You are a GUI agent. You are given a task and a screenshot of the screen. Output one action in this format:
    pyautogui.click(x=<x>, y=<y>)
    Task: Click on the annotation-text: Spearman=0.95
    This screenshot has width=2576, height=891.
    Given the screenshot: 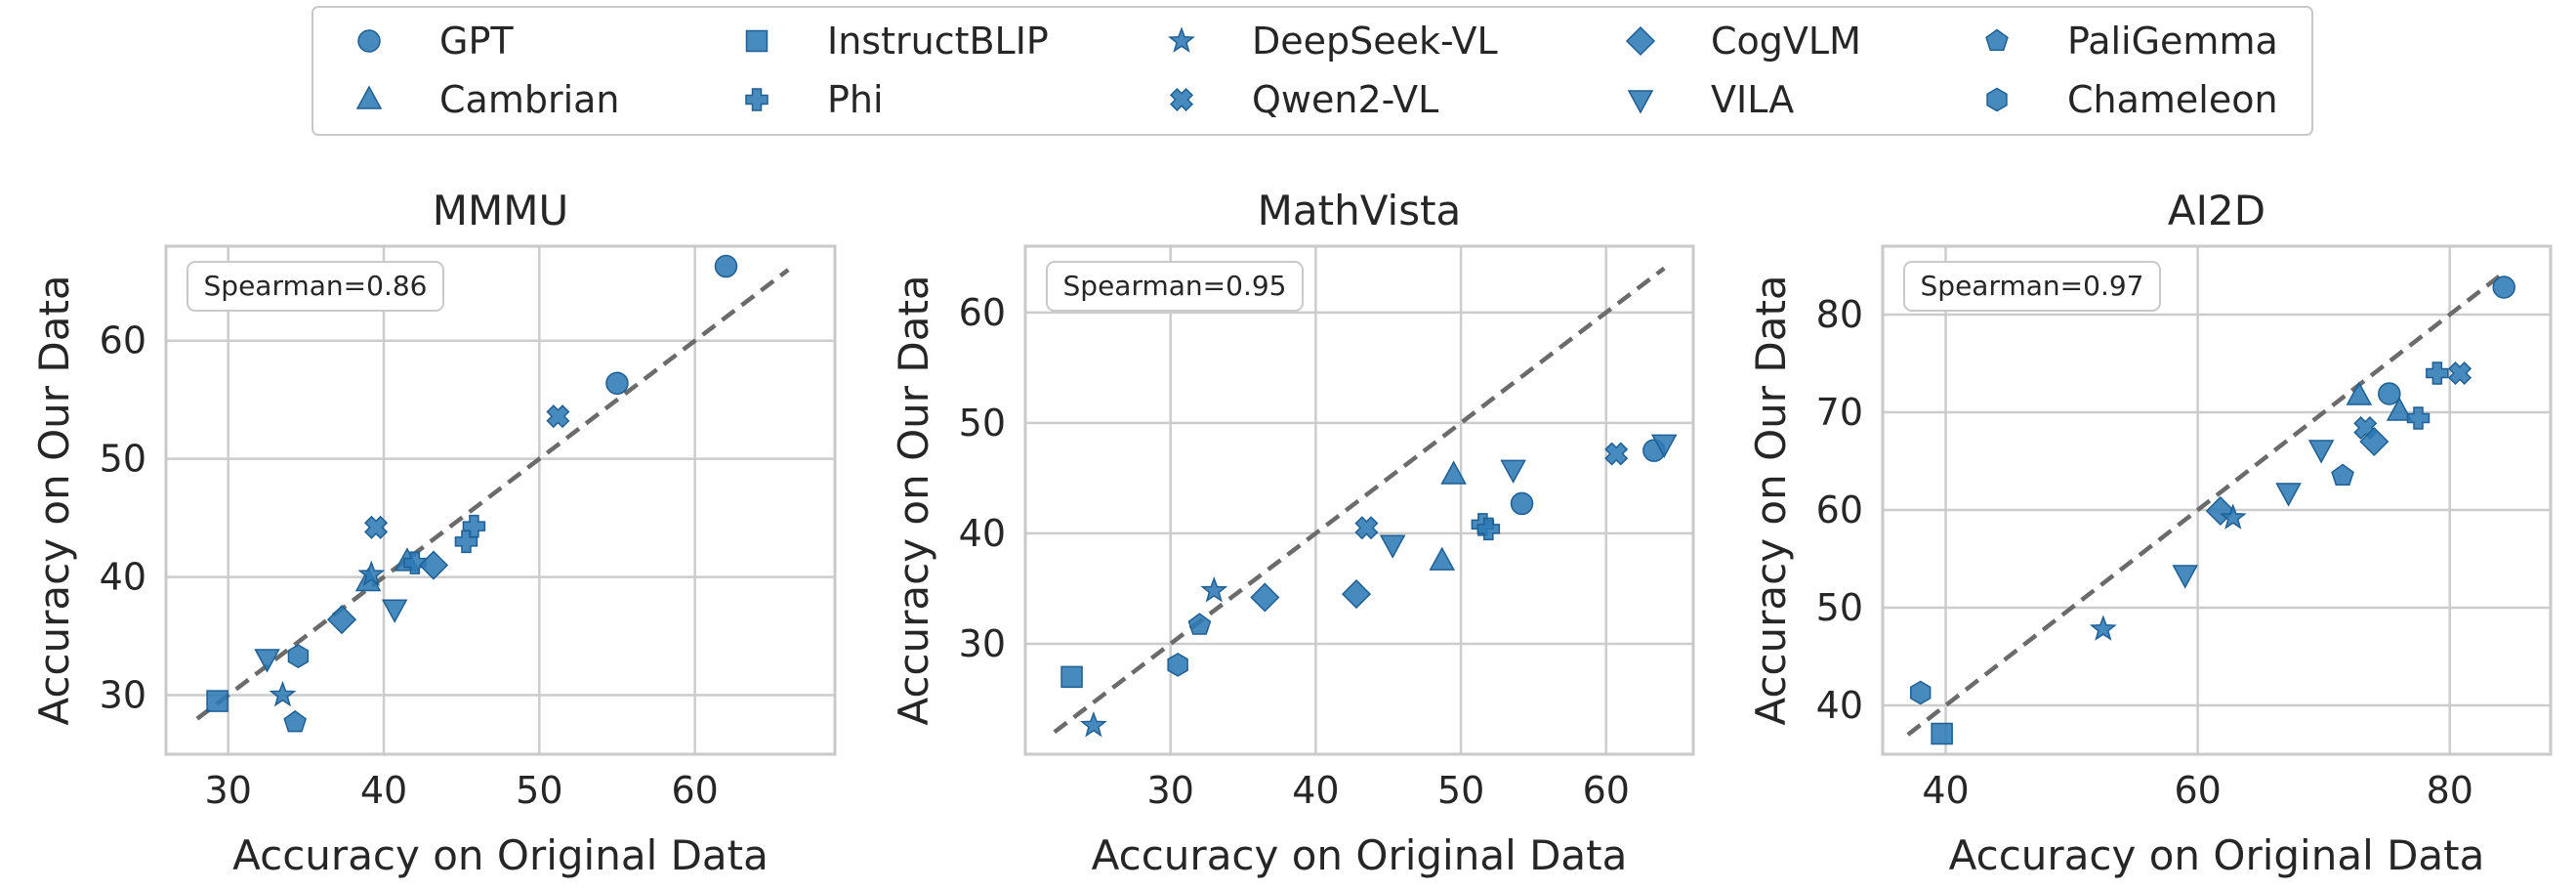 What is the action you would take?
    pyautogui.click(x=1175, y=286)
    